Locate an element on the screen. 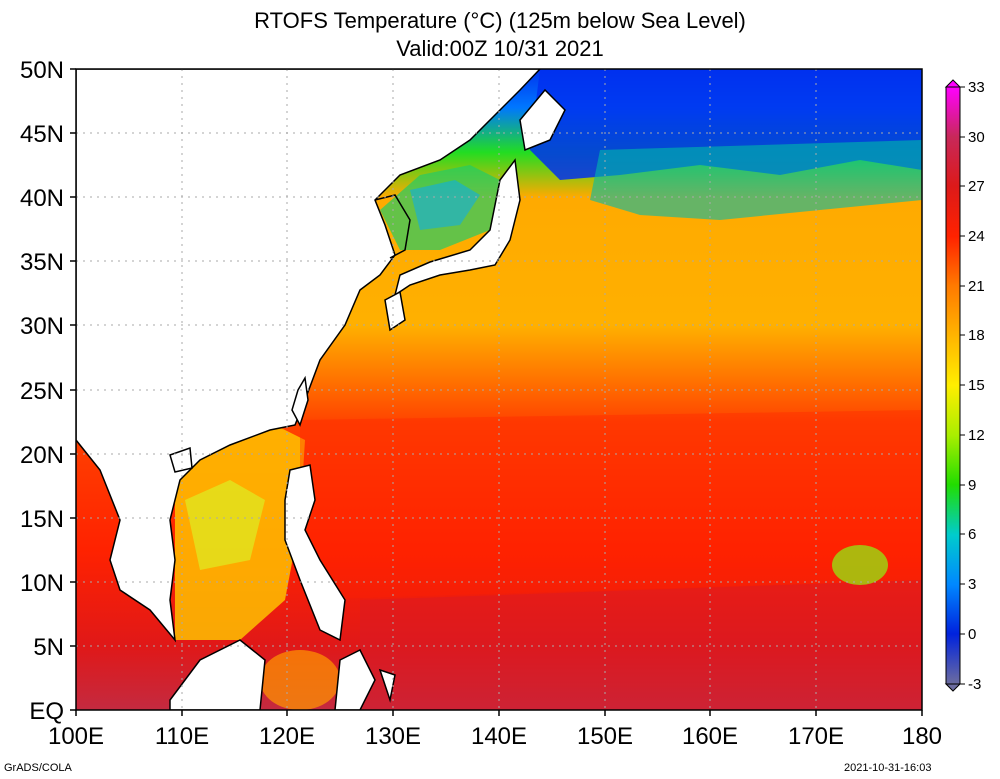  colorbar-label-33: 33 is located at coordinates (976, 87).